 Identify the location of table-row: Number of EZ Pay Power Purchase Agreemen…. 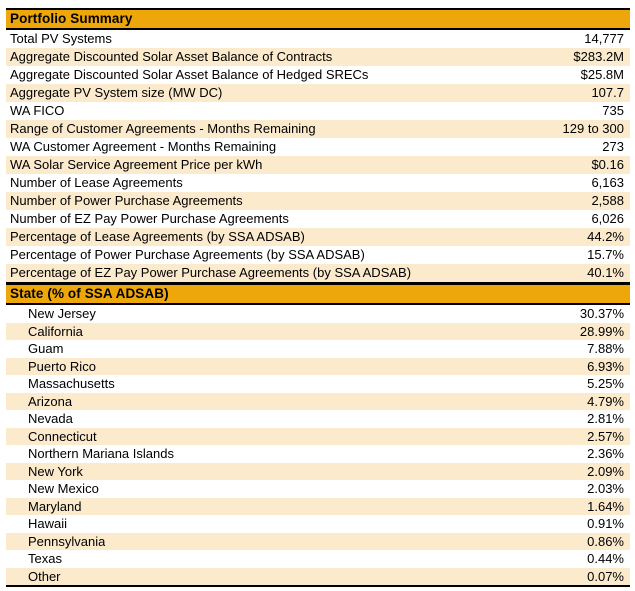
(318, 219).